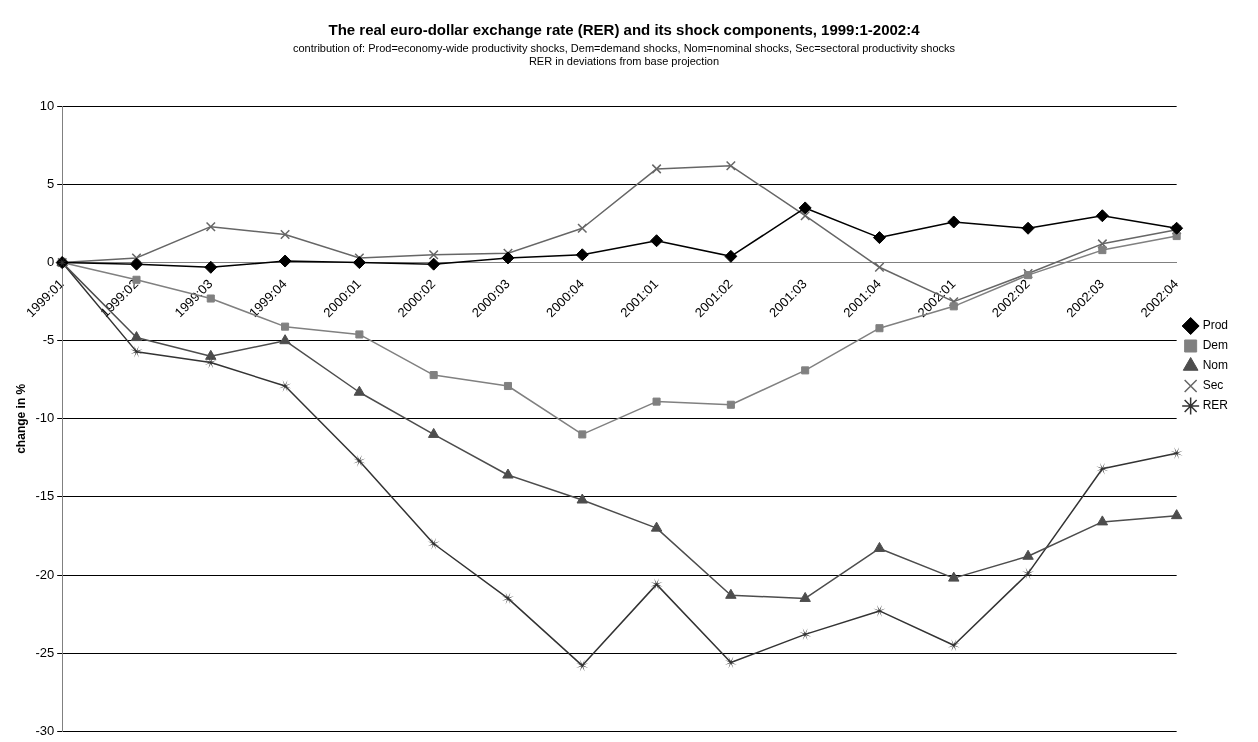 The width and height of the screenshot is (1258, 742). I want to click on y-tick-label: 0, so click(50, 262).